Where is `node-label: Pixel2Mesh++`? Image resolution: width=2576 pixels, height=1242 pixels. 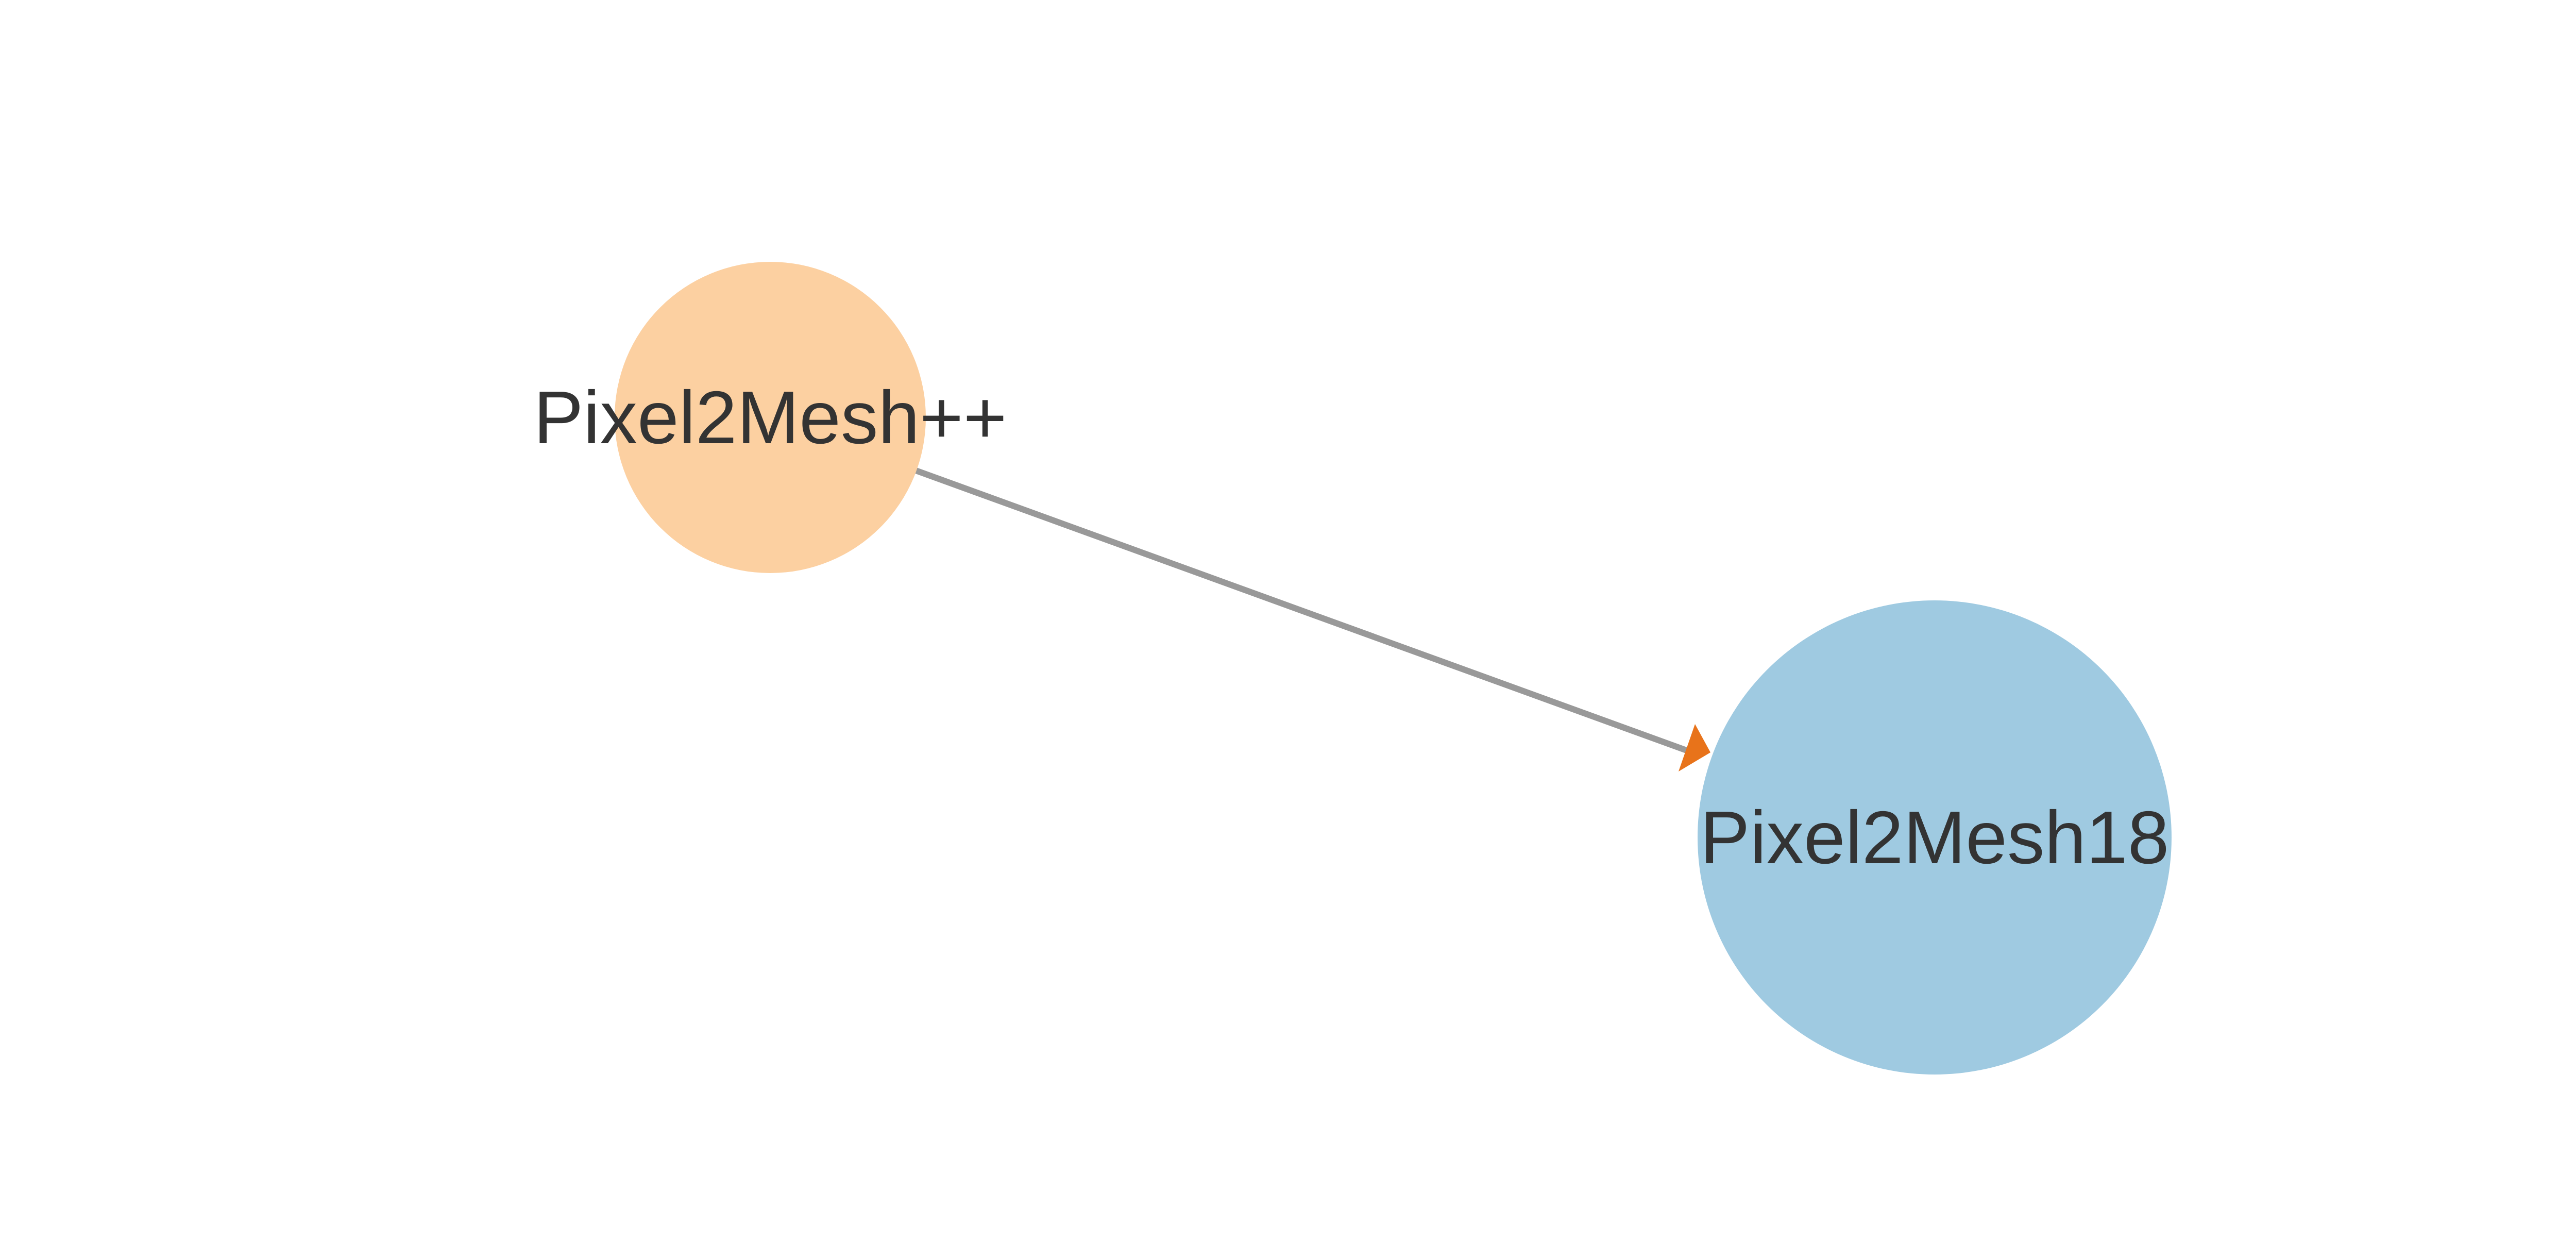
node-label: Pixel2Mesh++ is located at coordinates (770, 417).